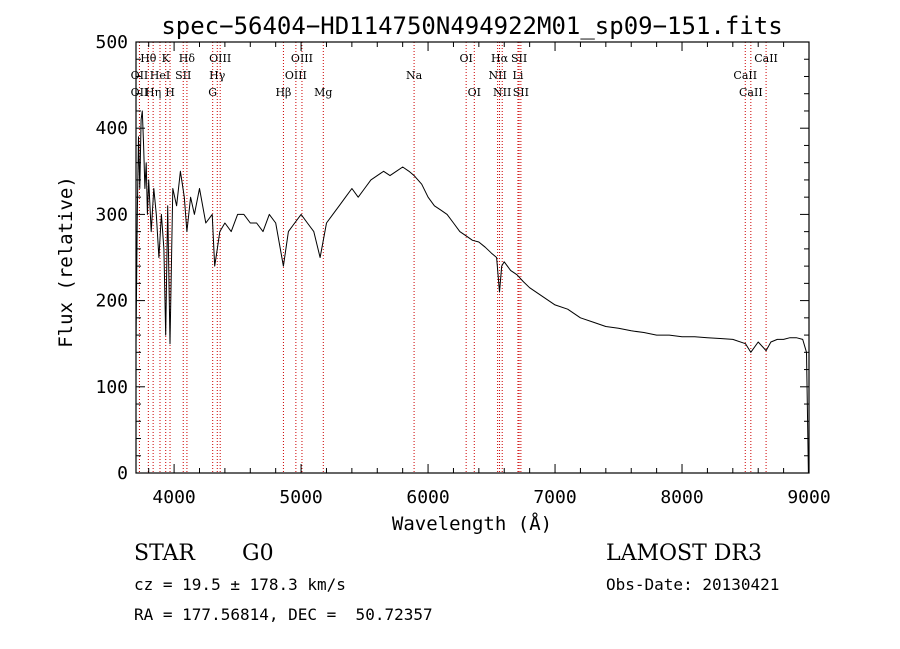 The width and height of the screenshot is (900, 649). I want to click on x-tick-label: 7000, so click(554, 497).